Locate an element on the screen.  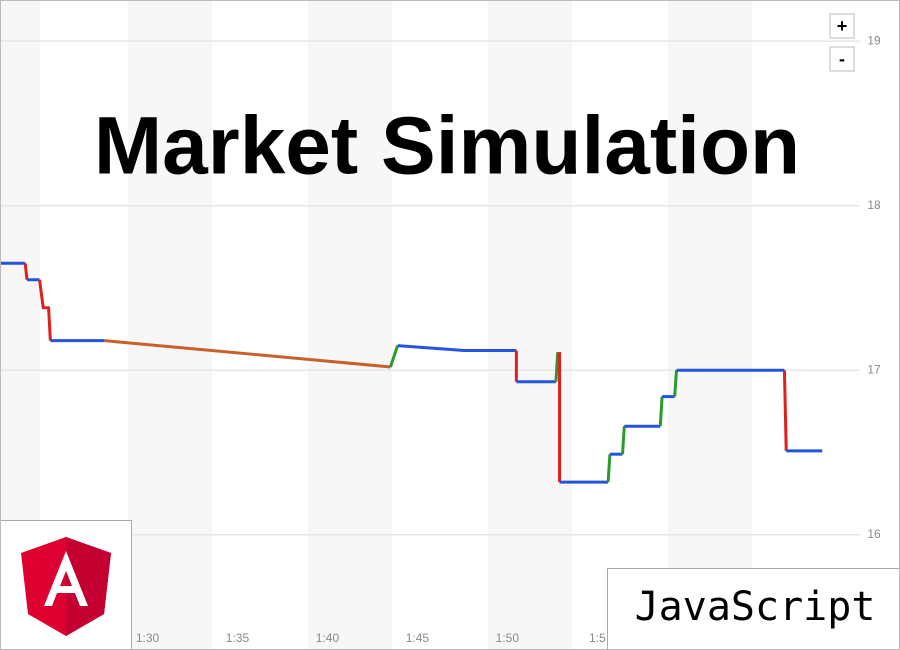
logo-shield-shade is located at coordinates (88, 586).